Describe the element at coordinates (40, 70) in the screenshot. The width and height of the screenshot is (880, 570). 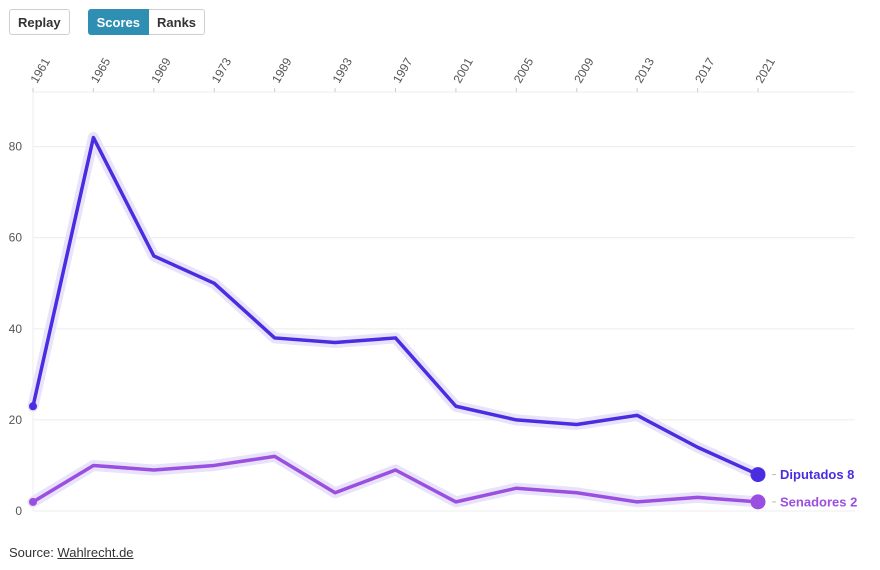
I see `x-tick-label-1961: 1961` at that location.